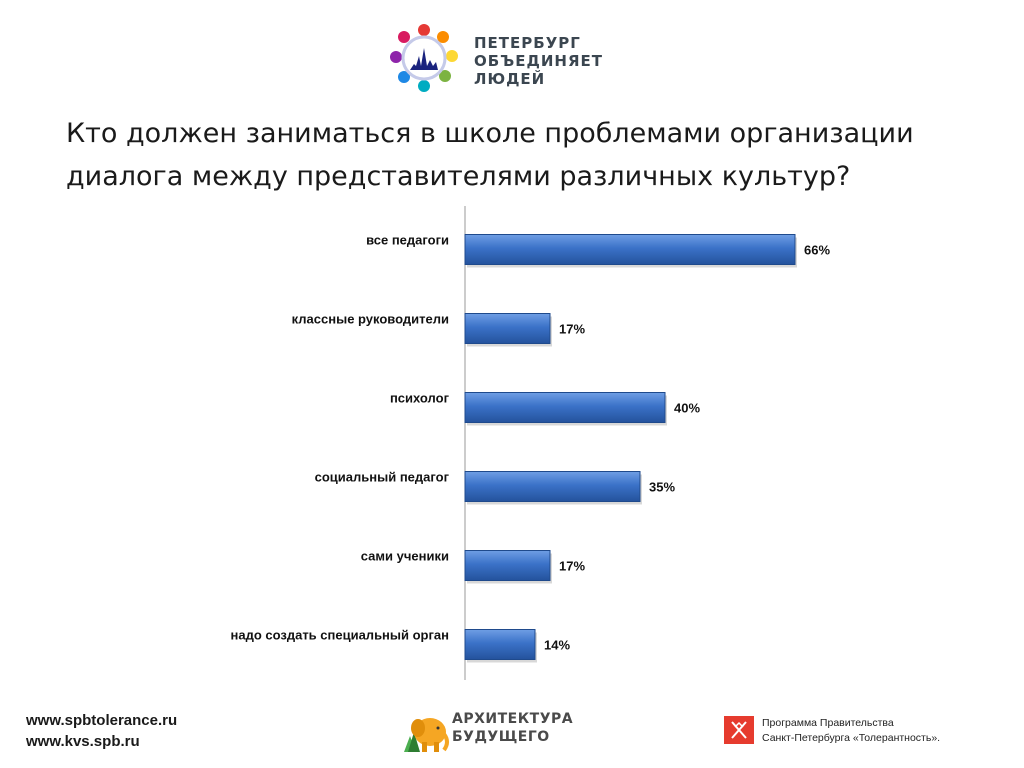 Image resolution: width=1024 pixels, height=768 pixels. What do you see at coordinates (102, 720) in the screenshot?
I see `link-spbtolerance: www.spbtolerance.ru` at bounding box center [102, 720].